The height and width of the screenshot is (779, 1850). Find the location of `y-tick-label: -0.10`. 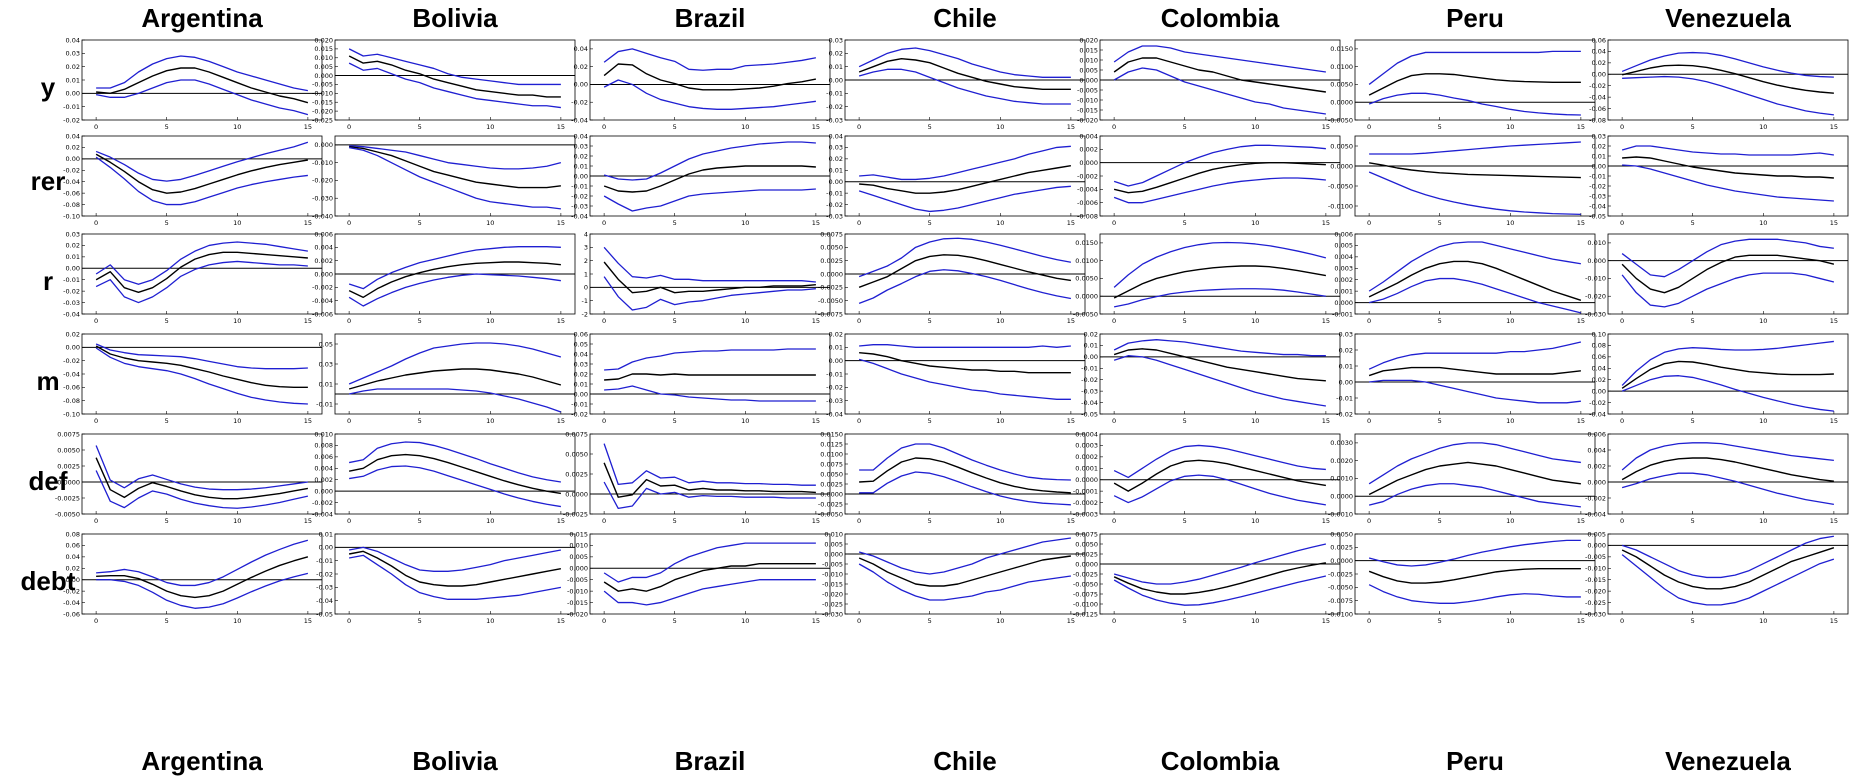

y-tick-label: -0.10 is located at coordinates (71, 216).